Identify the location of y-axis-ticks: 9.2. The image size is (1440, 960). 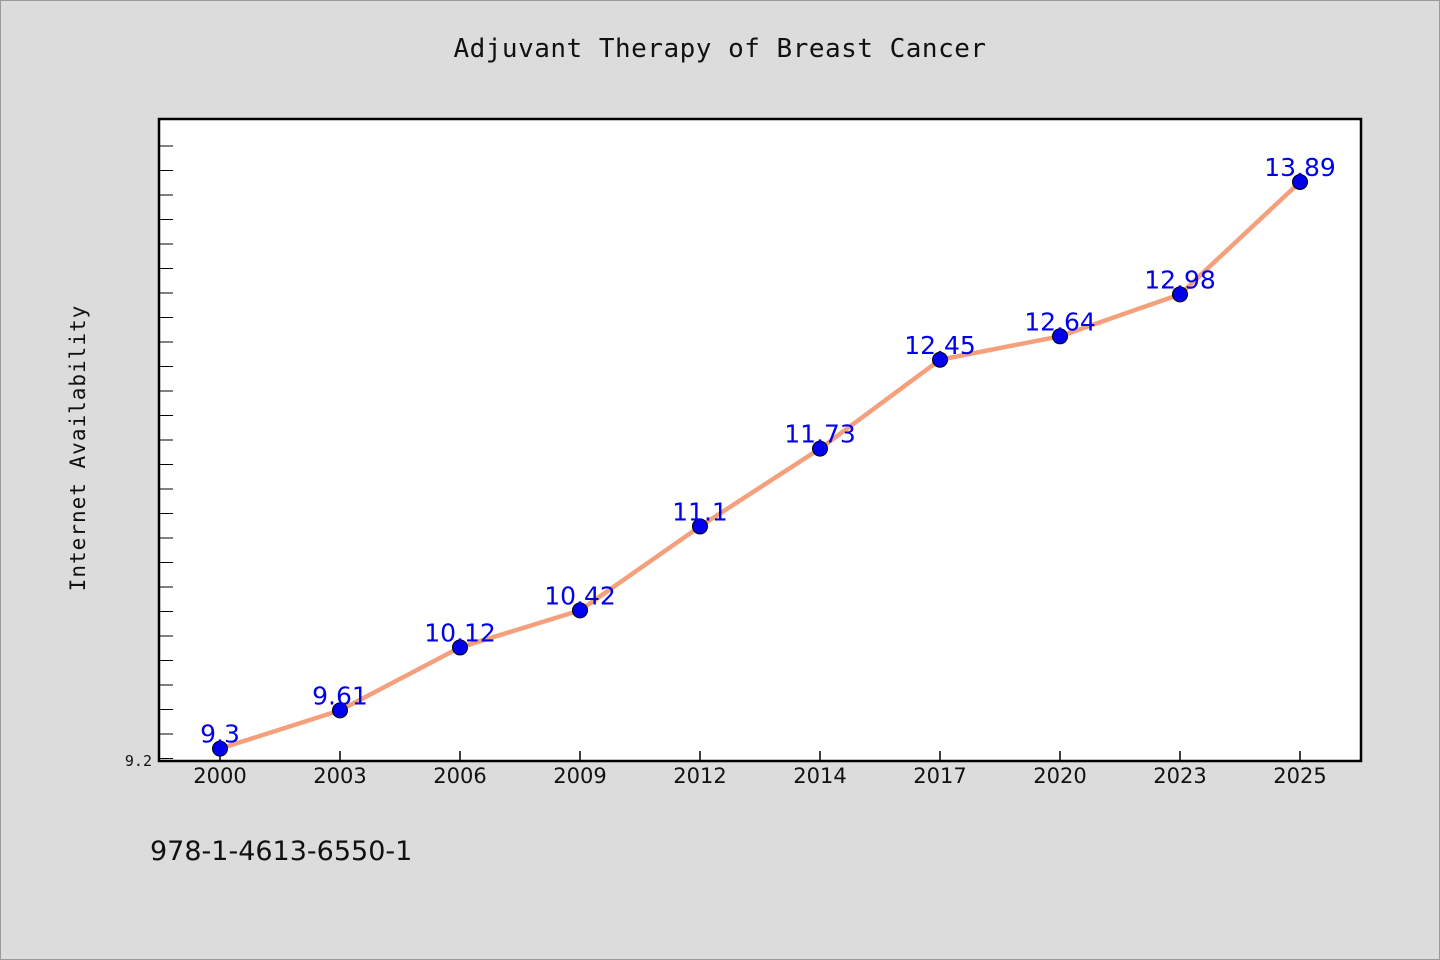
(138, 761).